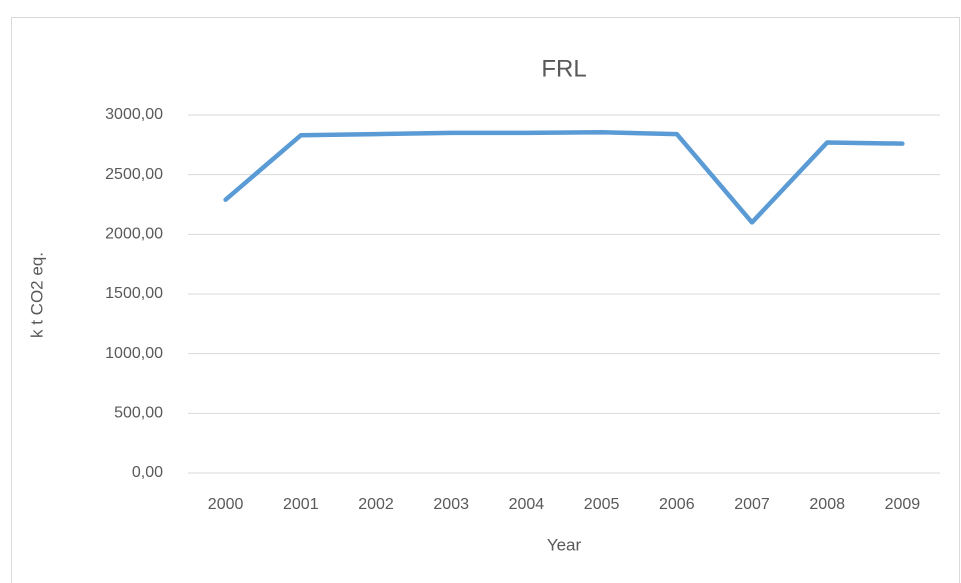 This screenshot has width=961, height=583. I want to click on x-tick-label: 2002, so click(376, 504).